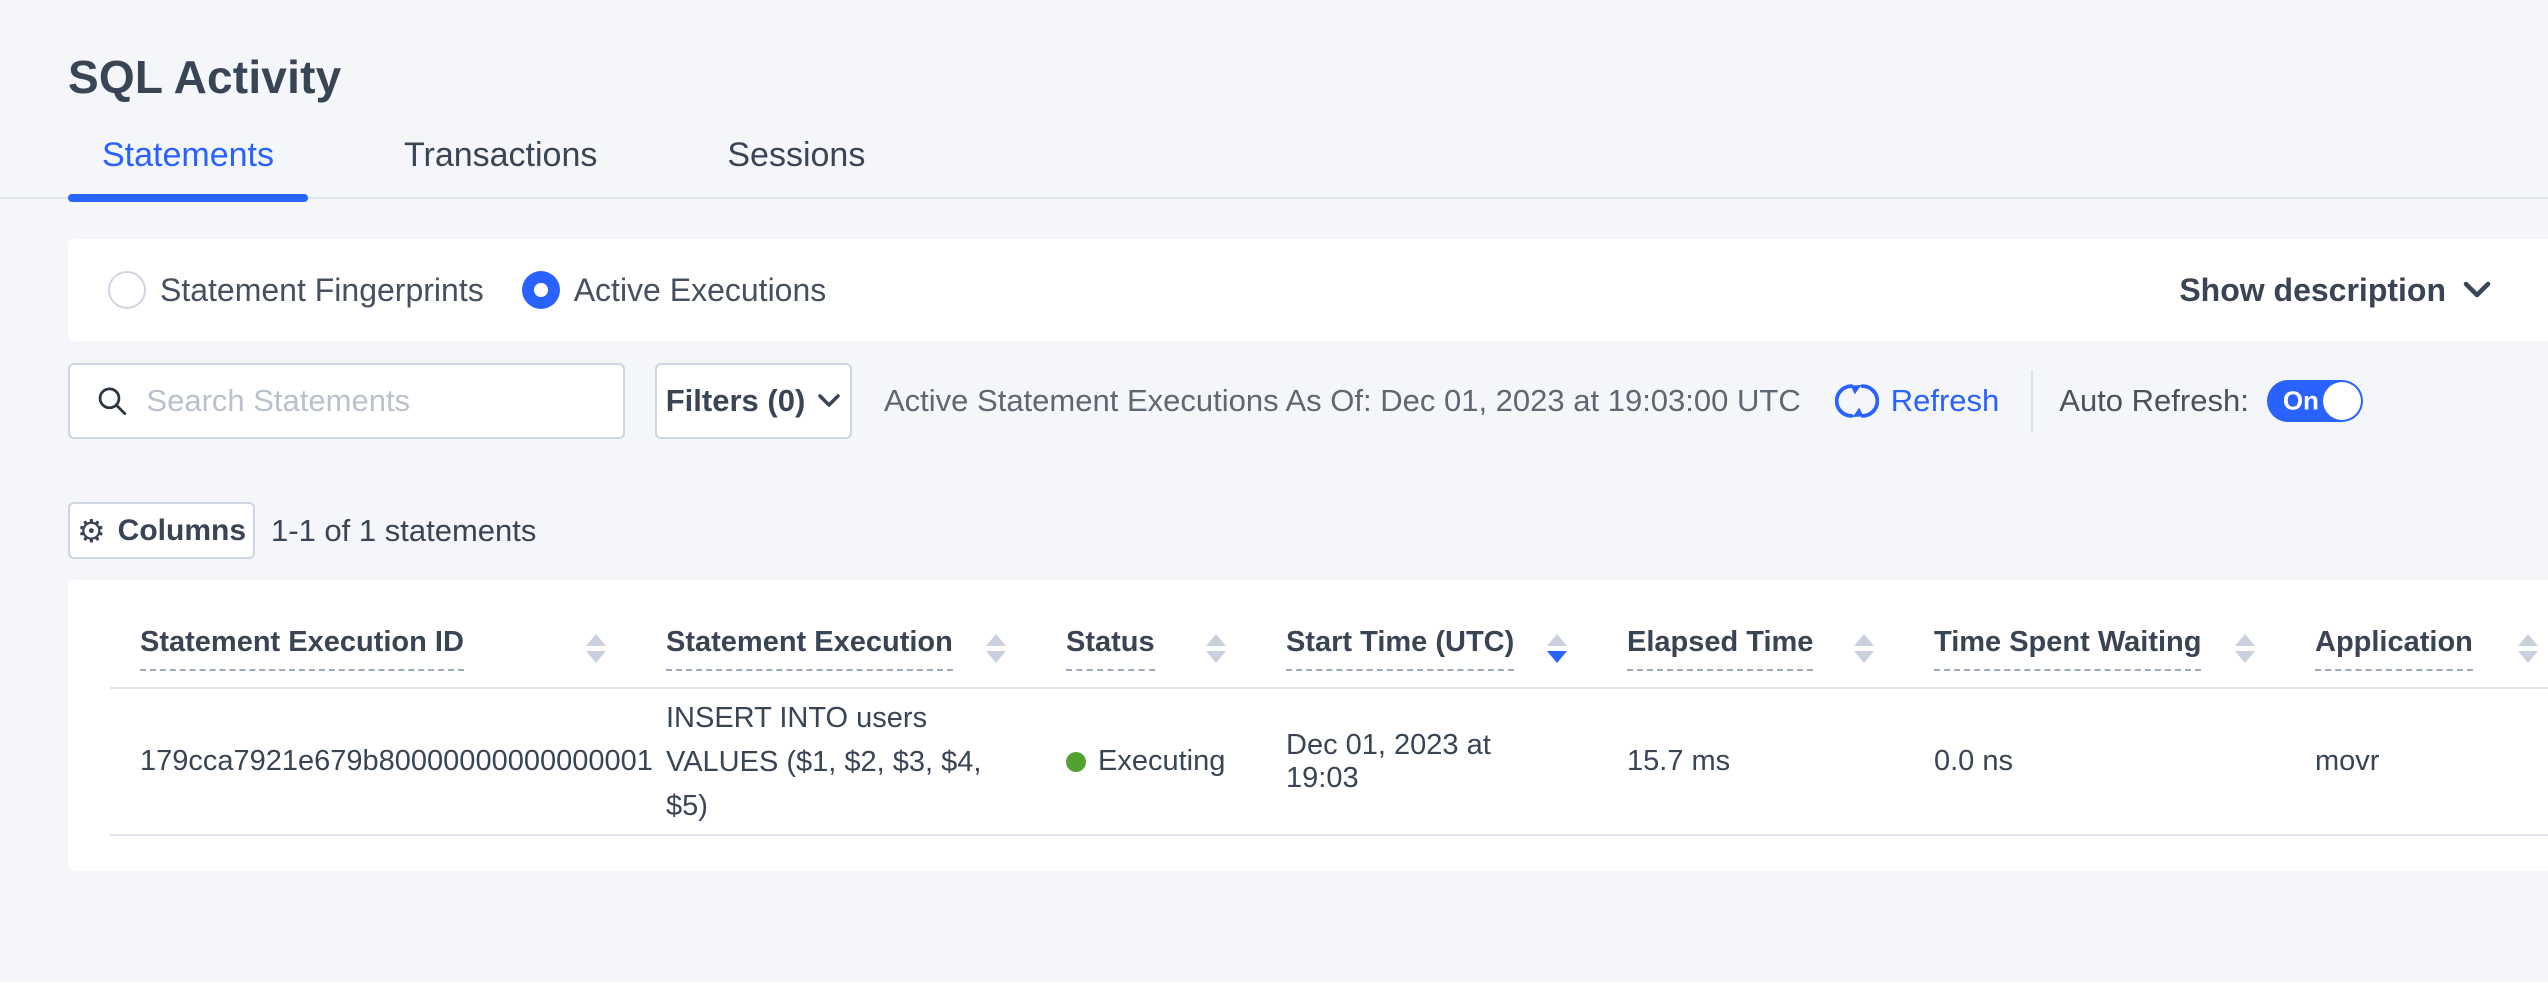 The height and width of the screenshot is (982, 2548). I want to click on tab-bar: Statements Transactions Sessions, so click(1274, 169).